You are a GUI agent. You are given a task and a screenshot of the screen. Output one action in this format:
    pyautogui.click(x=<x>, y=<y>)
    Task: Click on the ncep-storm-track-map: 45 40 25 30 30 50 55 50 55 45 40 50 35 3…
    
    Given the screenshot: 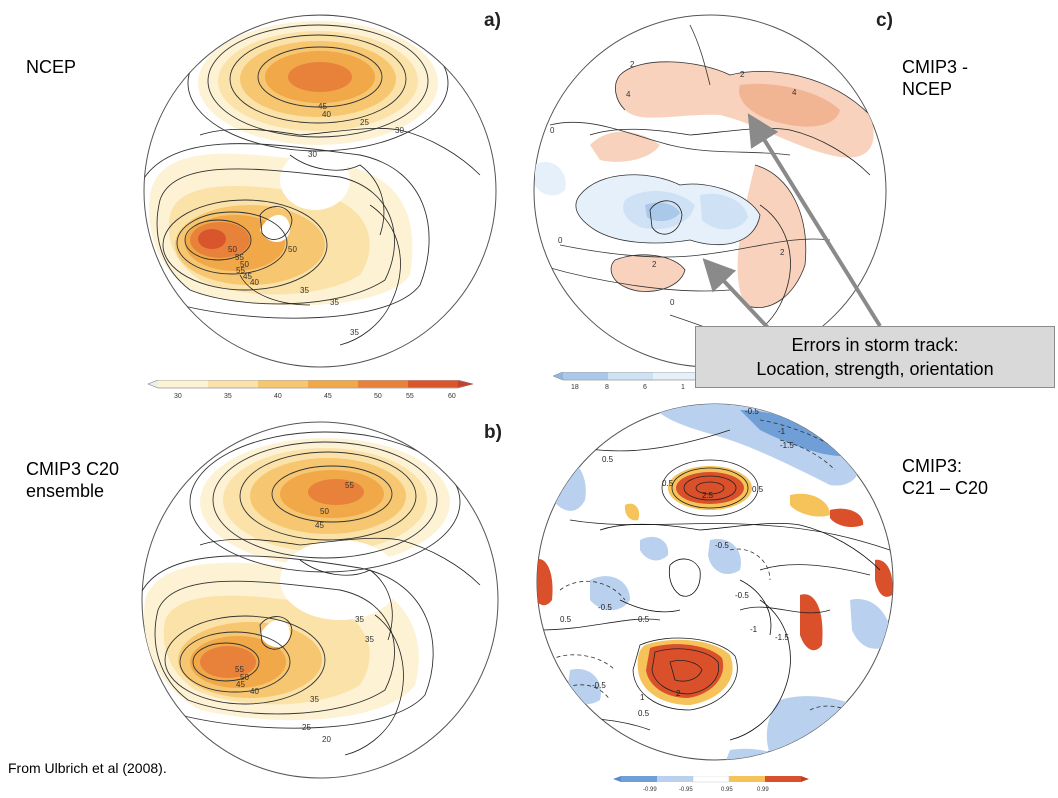 What is the action you would take?
    pyautogui.click(x=320, y=191)
    